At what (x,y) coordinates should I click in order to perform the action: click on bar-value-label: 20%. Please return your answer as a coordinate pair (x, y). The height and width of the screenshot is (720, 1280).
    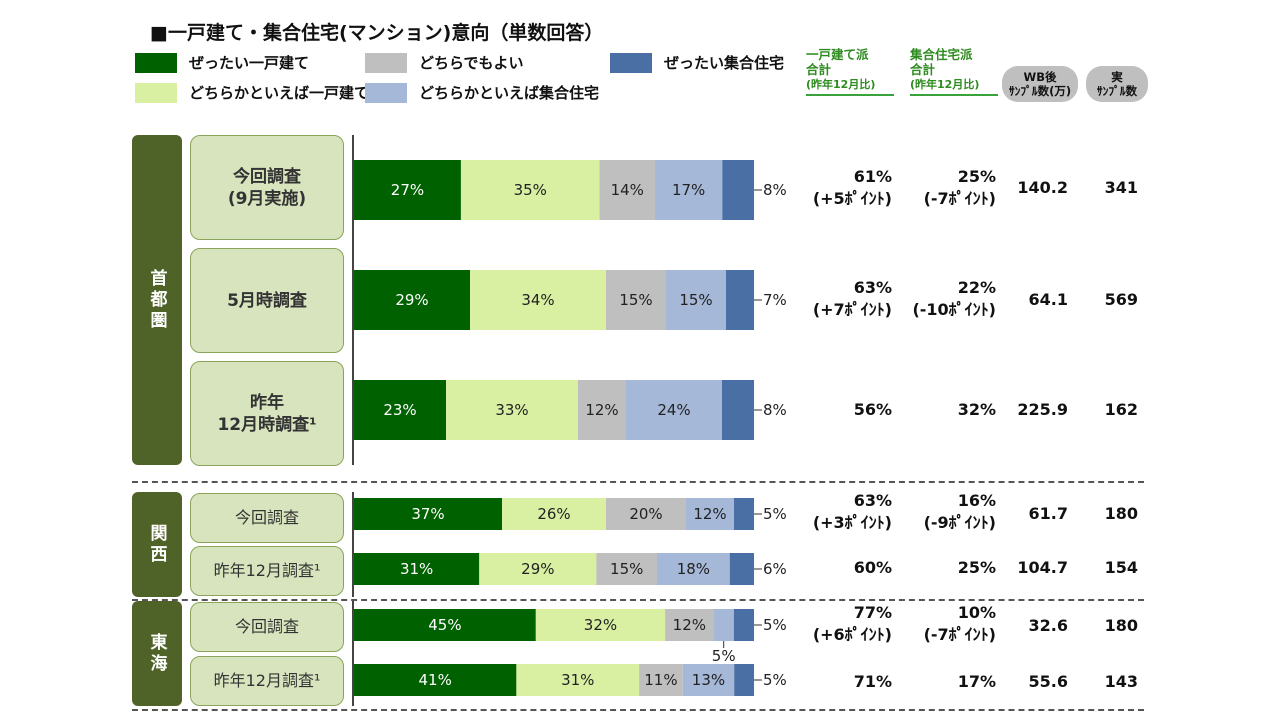
    Looking at the image, I should click on (645, 514).